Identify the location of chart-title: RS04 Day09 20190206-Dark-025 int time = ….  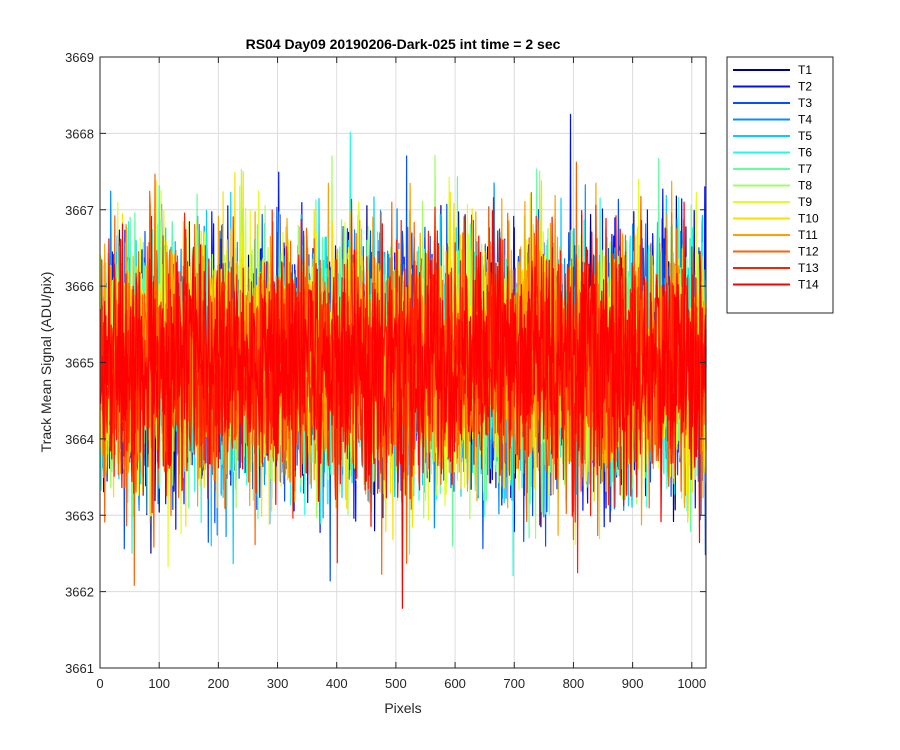
(403, 44).